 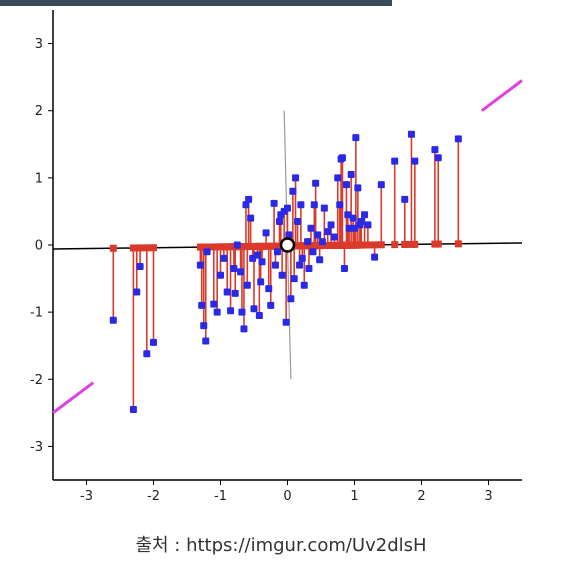 I want to click on y-tick-label: -1, so click(x=36, y=313).